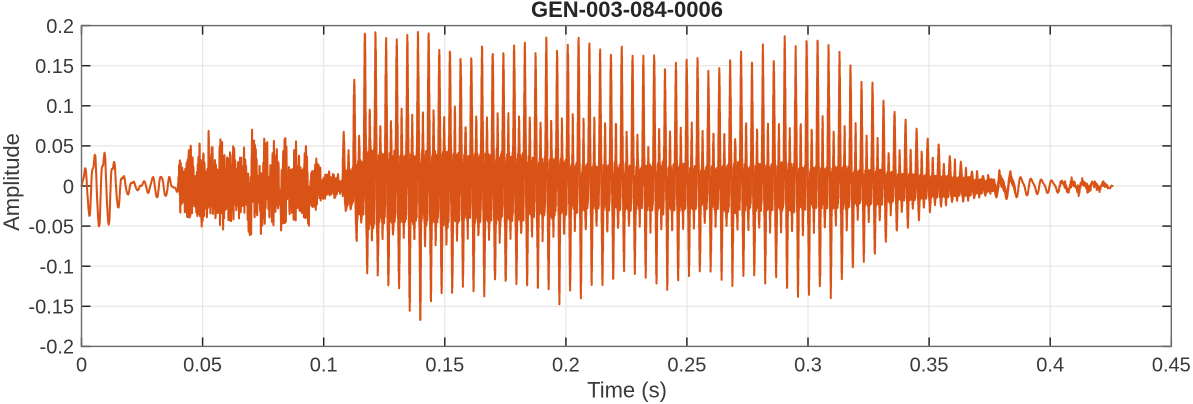 This screenshot has width=1193, height=404. What do you see at coordinates (12, 182) in the screenshot?
I see `svg-text: Amplitude` at bounding box center [12, 182].